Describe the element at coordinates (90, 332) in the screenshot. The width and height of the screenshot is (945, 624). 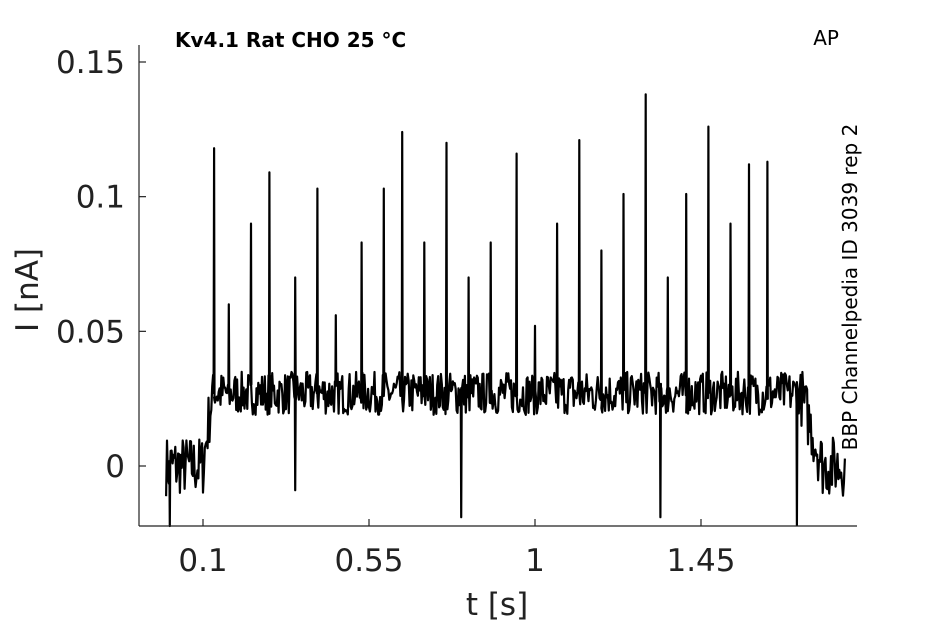
I see `y-tick-label: 0.05` at that location.